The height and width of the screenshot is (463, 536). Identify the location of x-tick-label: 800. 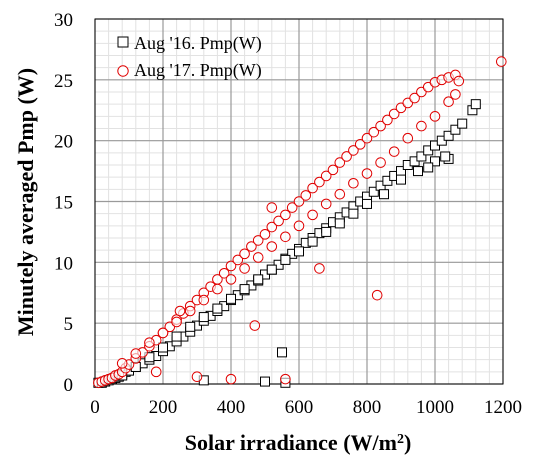
(367, 407).